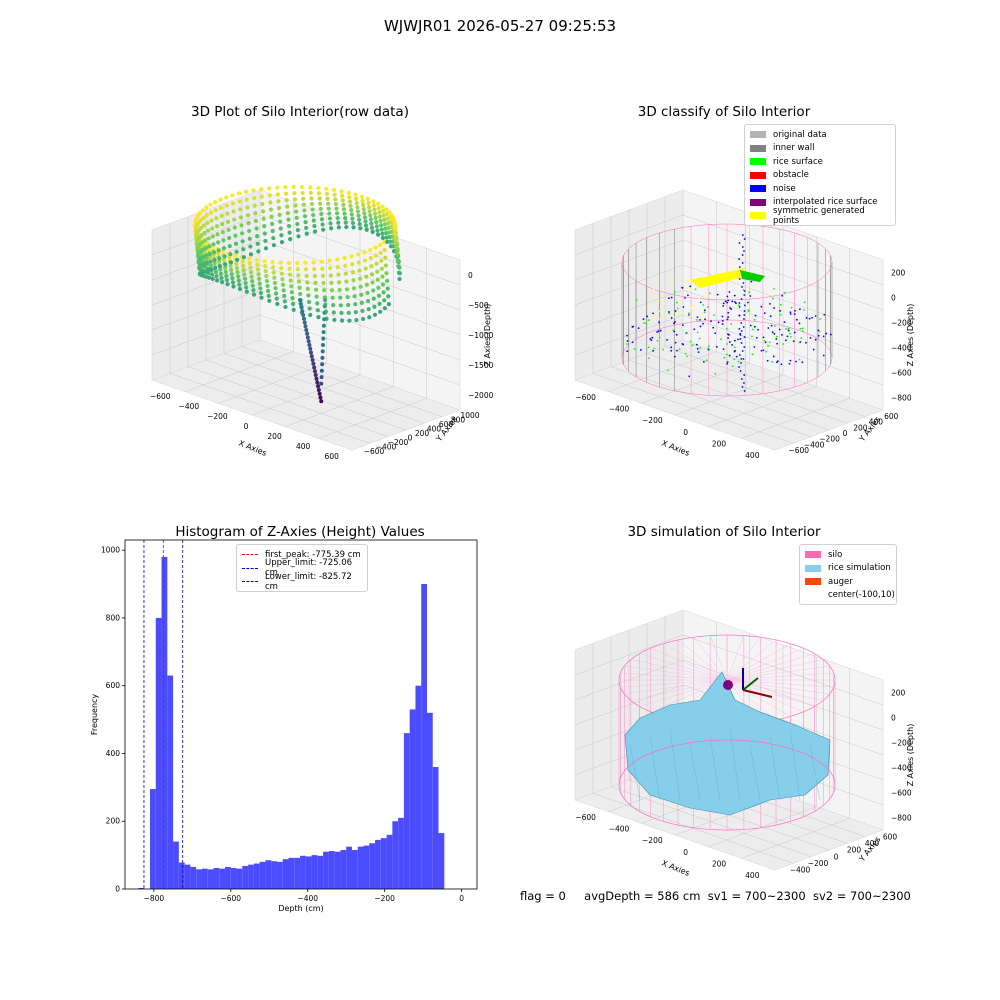 The image size is (1000, 1000). What do you see at coordinates (820, 162) in the screenshot?
I see `legend-entry: rice surface` at bounding box center [820, 162].